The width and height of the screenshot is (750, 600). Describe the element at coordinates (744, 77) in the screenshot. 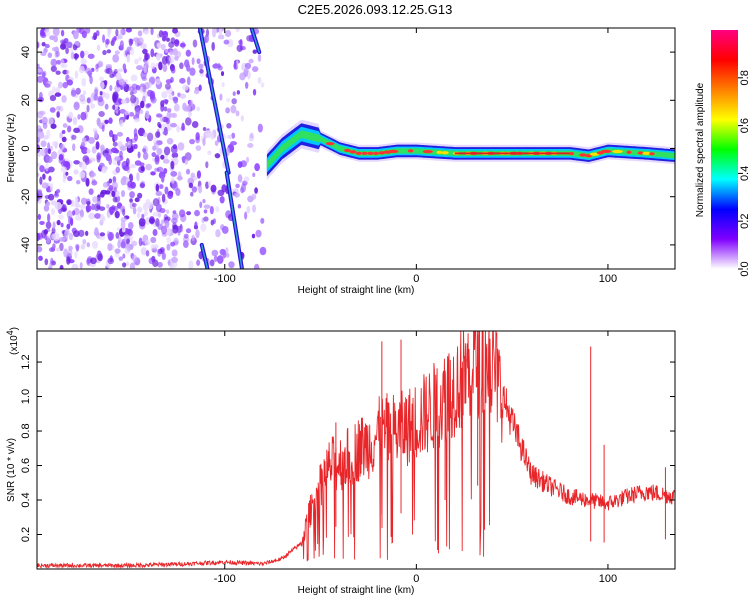

I see `colorbar-tick-label: 0.8` at that location.